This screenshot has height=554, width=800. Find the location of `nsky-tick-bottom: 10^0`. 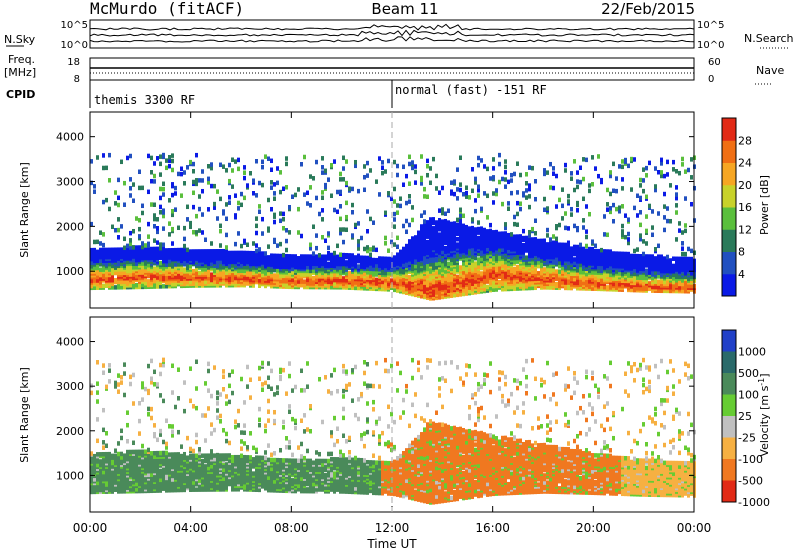

nsky-tick-bottom: 10^0 is located at coordinates (74, 45).